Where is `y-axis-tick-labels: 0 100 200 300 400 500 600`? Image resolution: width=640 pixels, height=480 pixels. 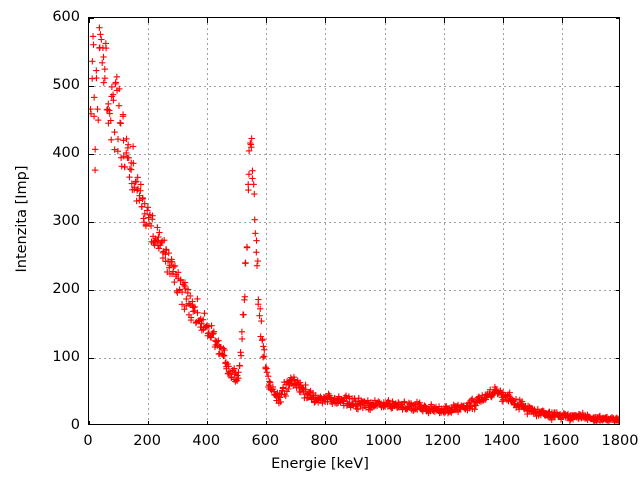 y-axis-tick-labels: 0 100 200 300 400 500 600 is located at coordinates (40, 240).